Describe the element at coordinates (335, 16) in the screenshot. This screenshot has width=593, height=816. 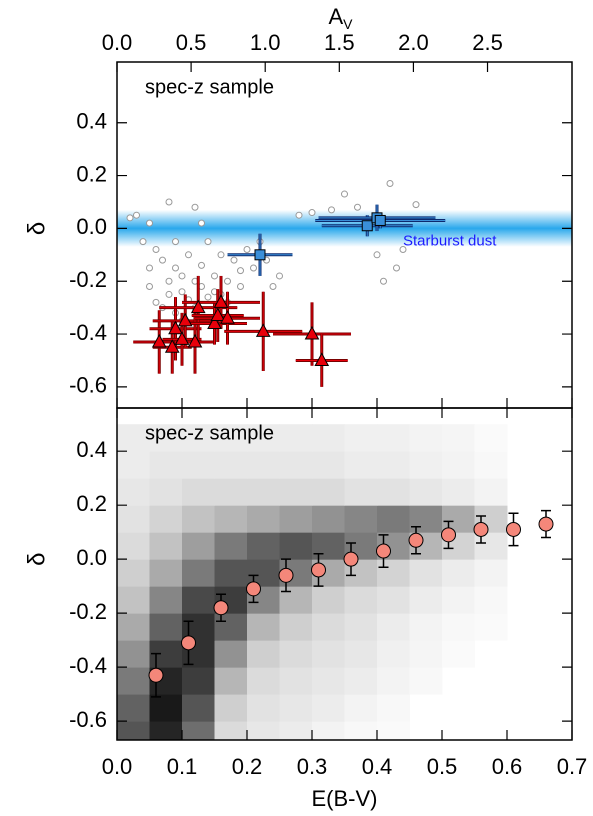
I see `x2-label-main: A` at that location.